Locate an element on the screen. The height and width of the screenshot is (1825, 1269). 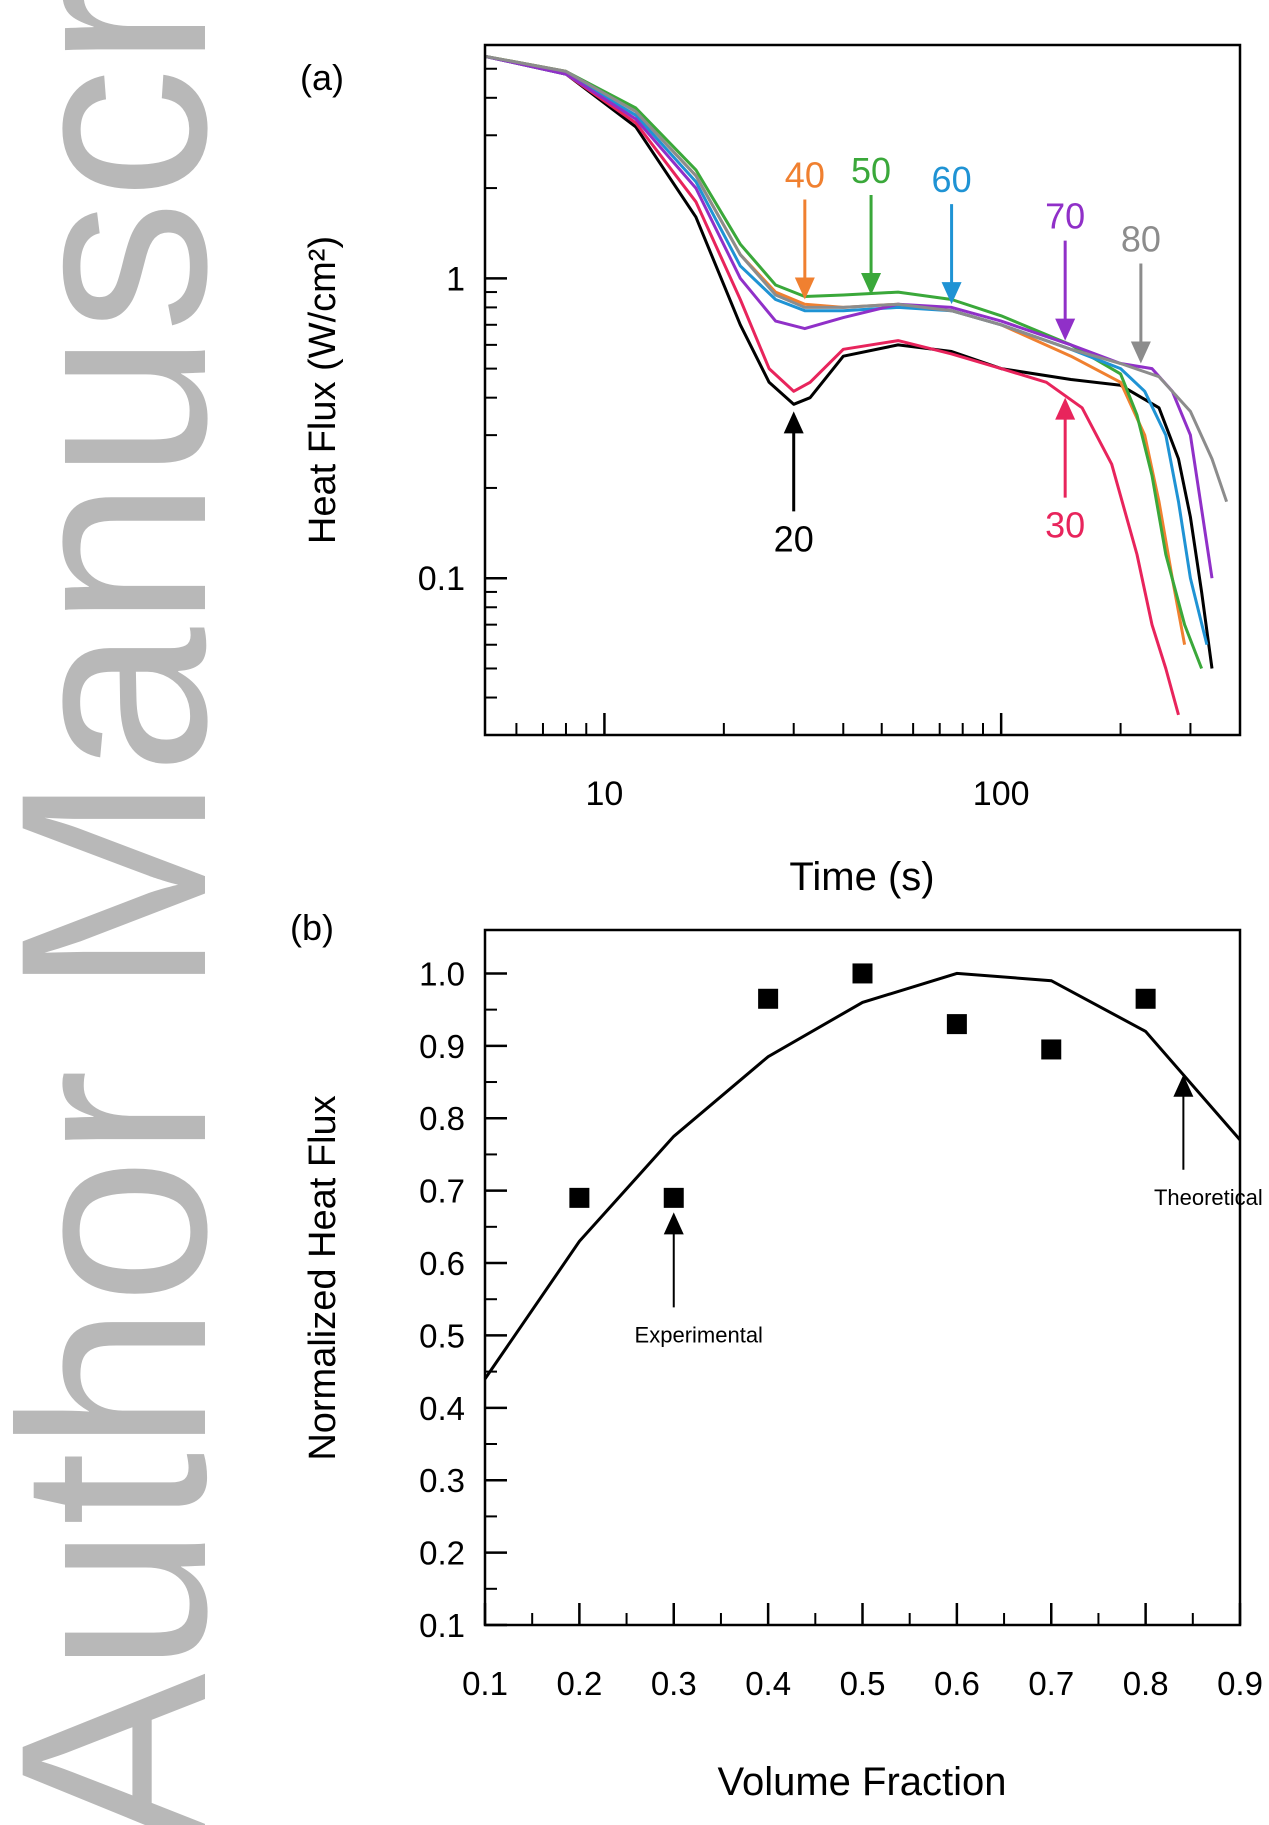
annotation-label-80: 80 is located at coordinates (1141, 239).